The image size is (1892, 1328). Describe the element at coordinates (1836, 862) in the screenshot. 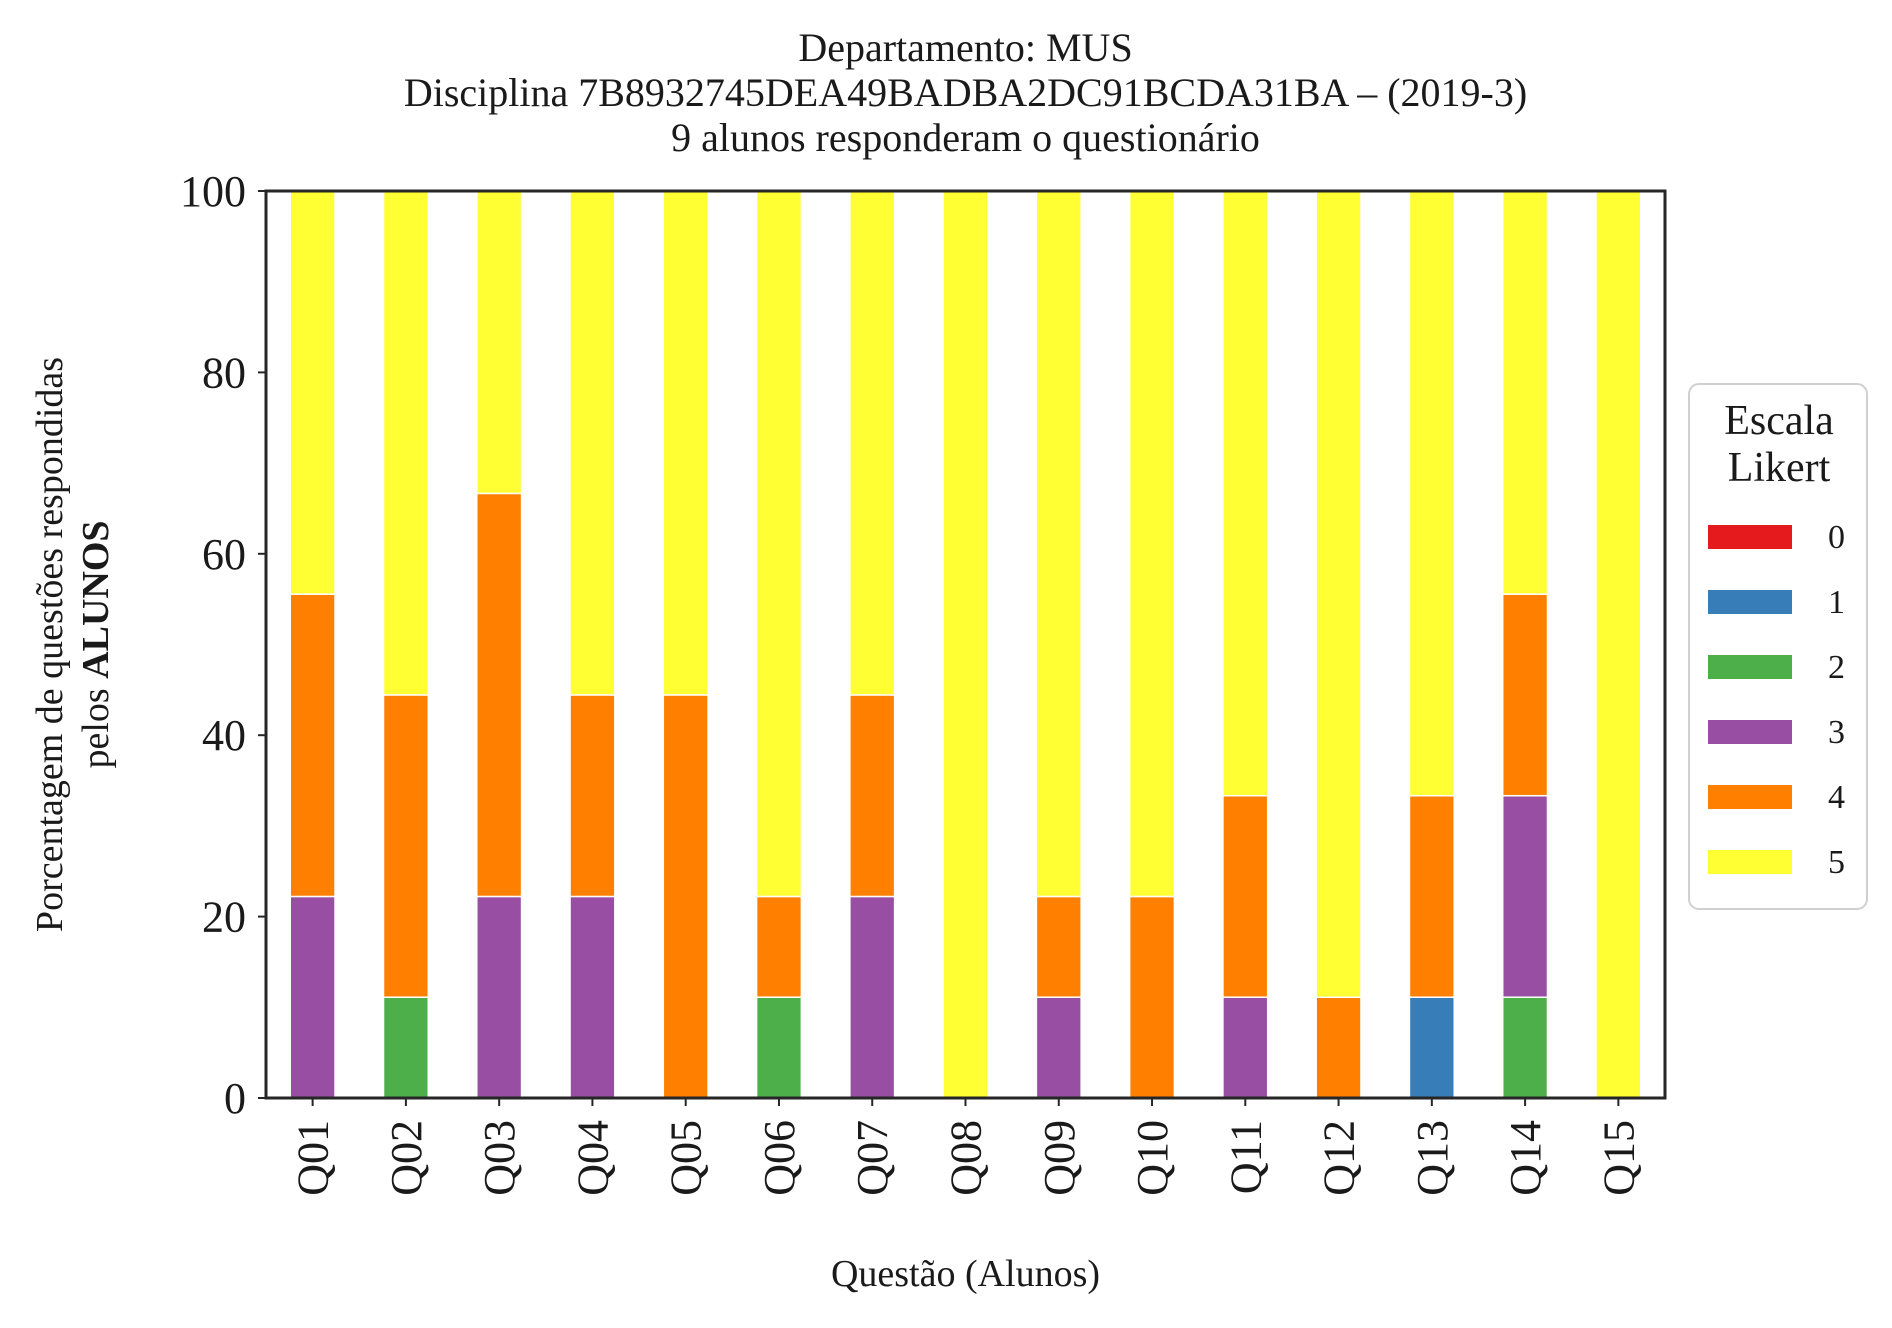

I see `legend-label-5: 5` at that location.